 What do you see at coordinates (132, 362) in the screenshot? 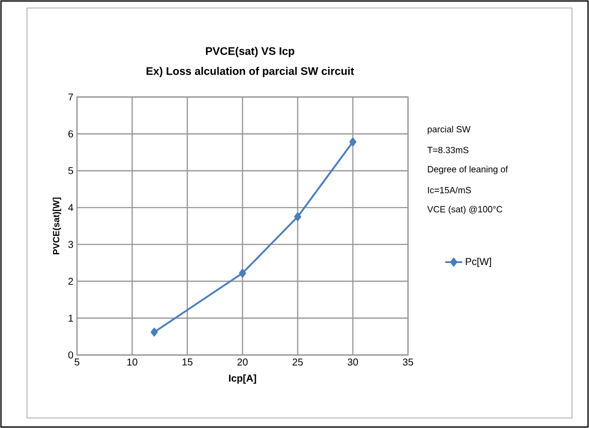
I see `x-tick-label: 10` at bounding box center [132, 362].